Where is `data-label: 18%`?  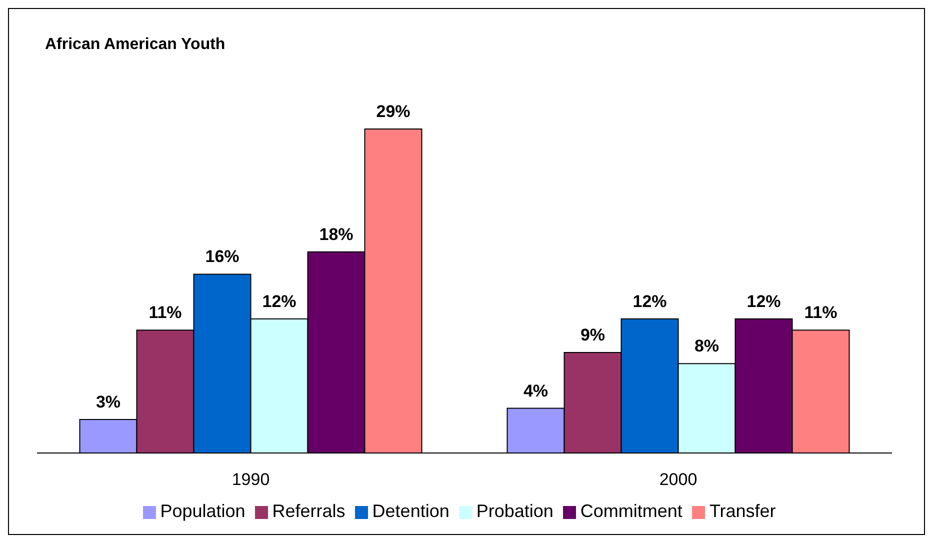
data-label: 18% is located at coordinates (336, 234).